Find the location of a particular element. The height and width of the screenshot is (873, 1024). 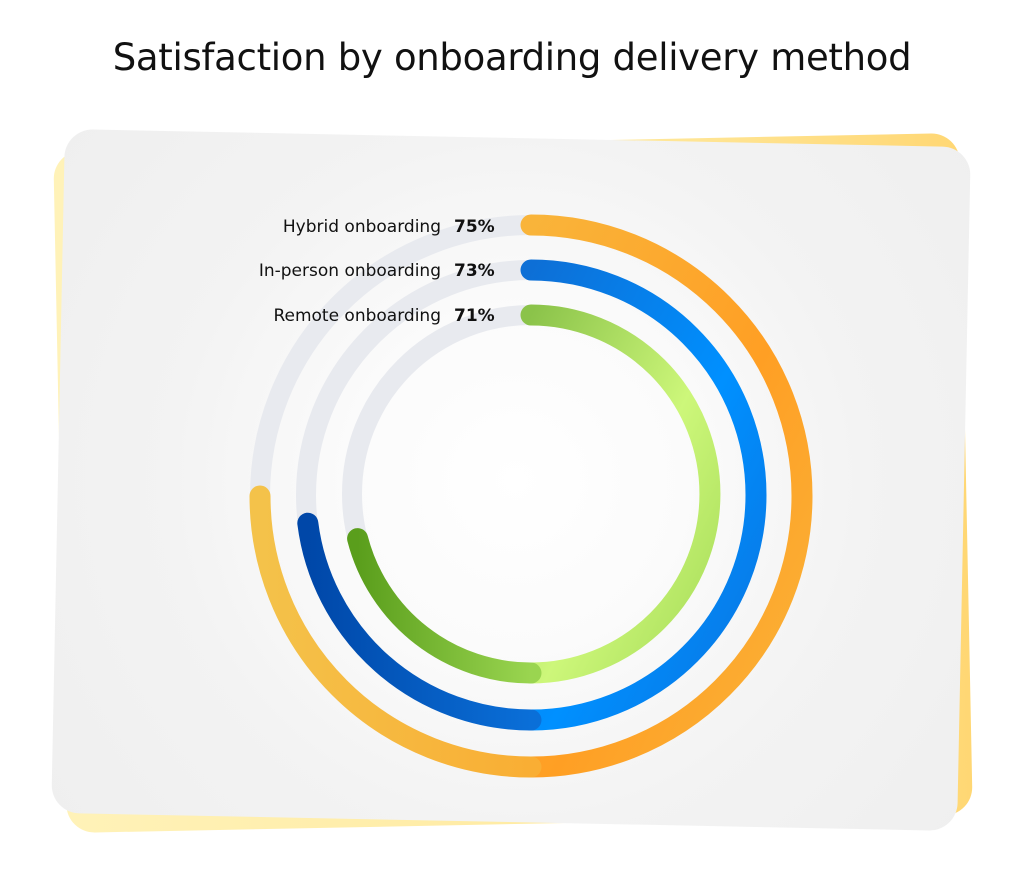

legend-label: Remote onboarding is located at coordinates (357, 316).